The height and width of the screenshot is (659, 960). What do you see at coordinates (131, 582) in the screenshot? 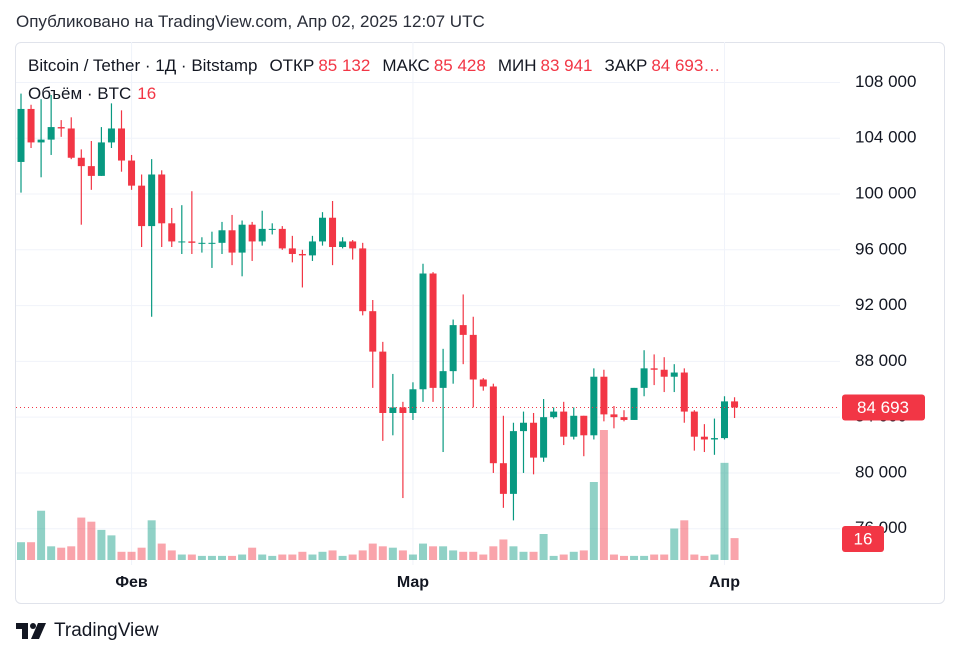
I see `x-tick-label: Фев` at bounding box center [131, 582].